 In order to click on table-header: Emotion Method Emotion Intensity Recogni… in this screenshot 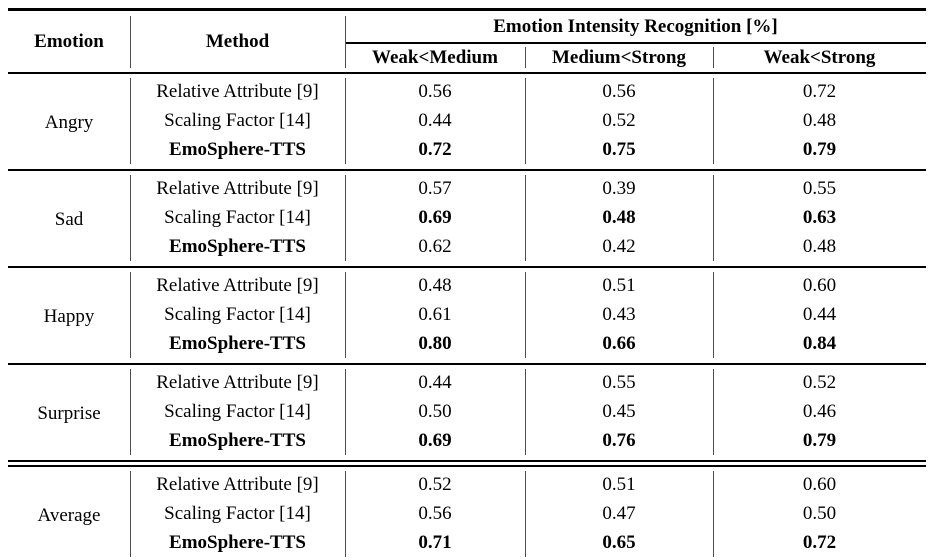, I will do `click(467, 41)`.